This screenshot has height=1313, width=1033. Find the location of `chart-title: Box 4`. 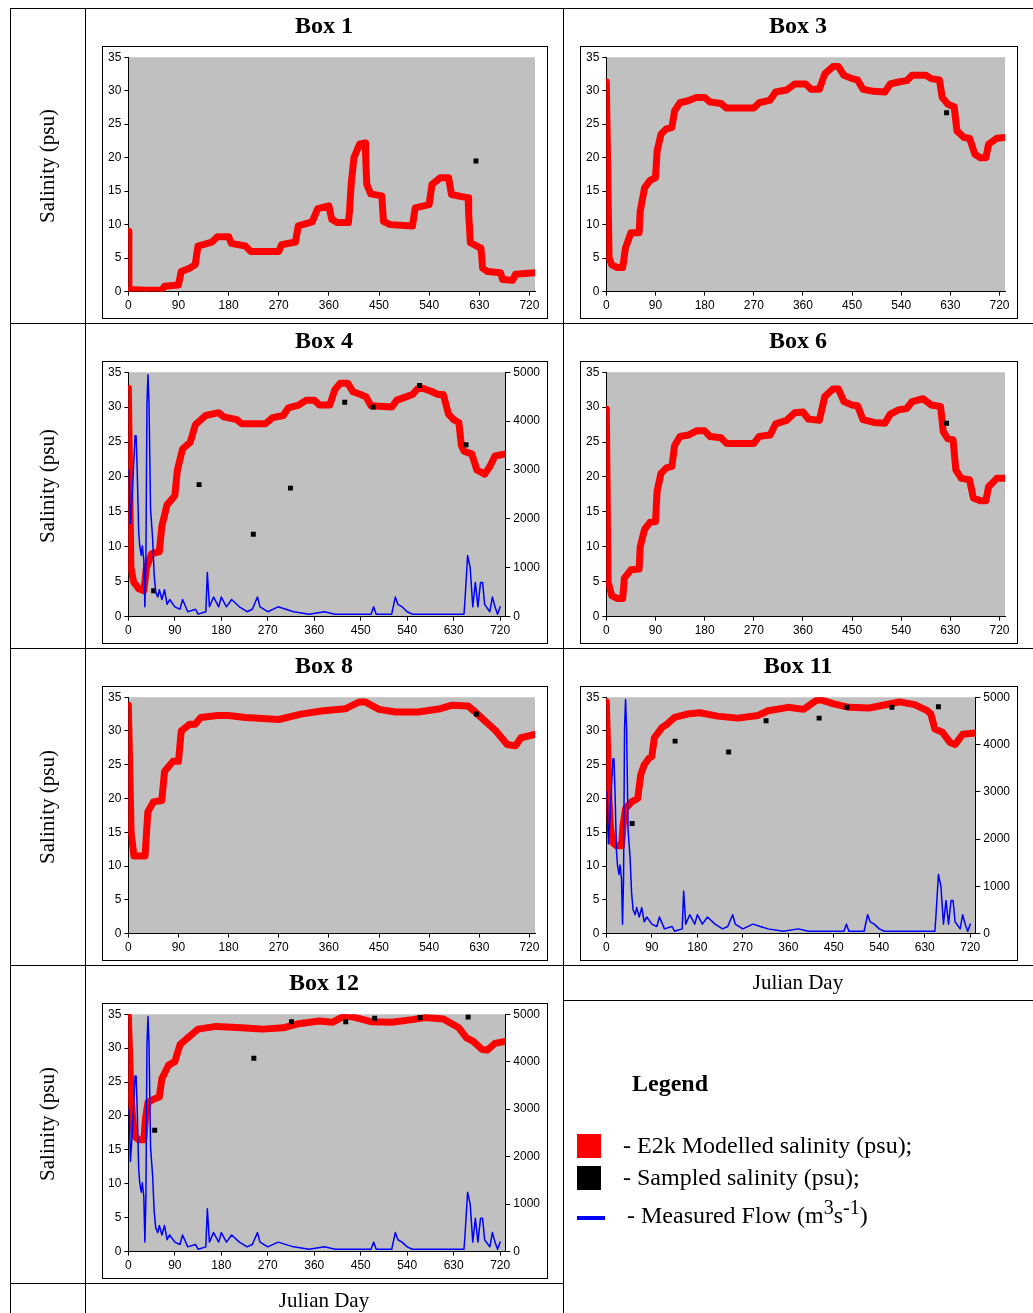

chart-title: Box 4 is located at coordinates (324, 340).